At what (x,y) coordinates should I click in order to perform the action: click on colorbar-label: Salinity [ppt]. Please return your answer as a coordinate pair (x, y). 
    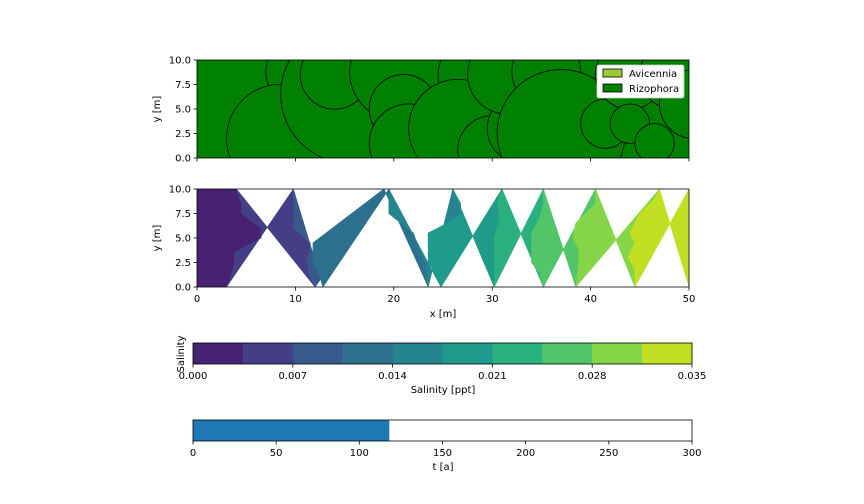
    Looking at the image, I should click on (443, 390).